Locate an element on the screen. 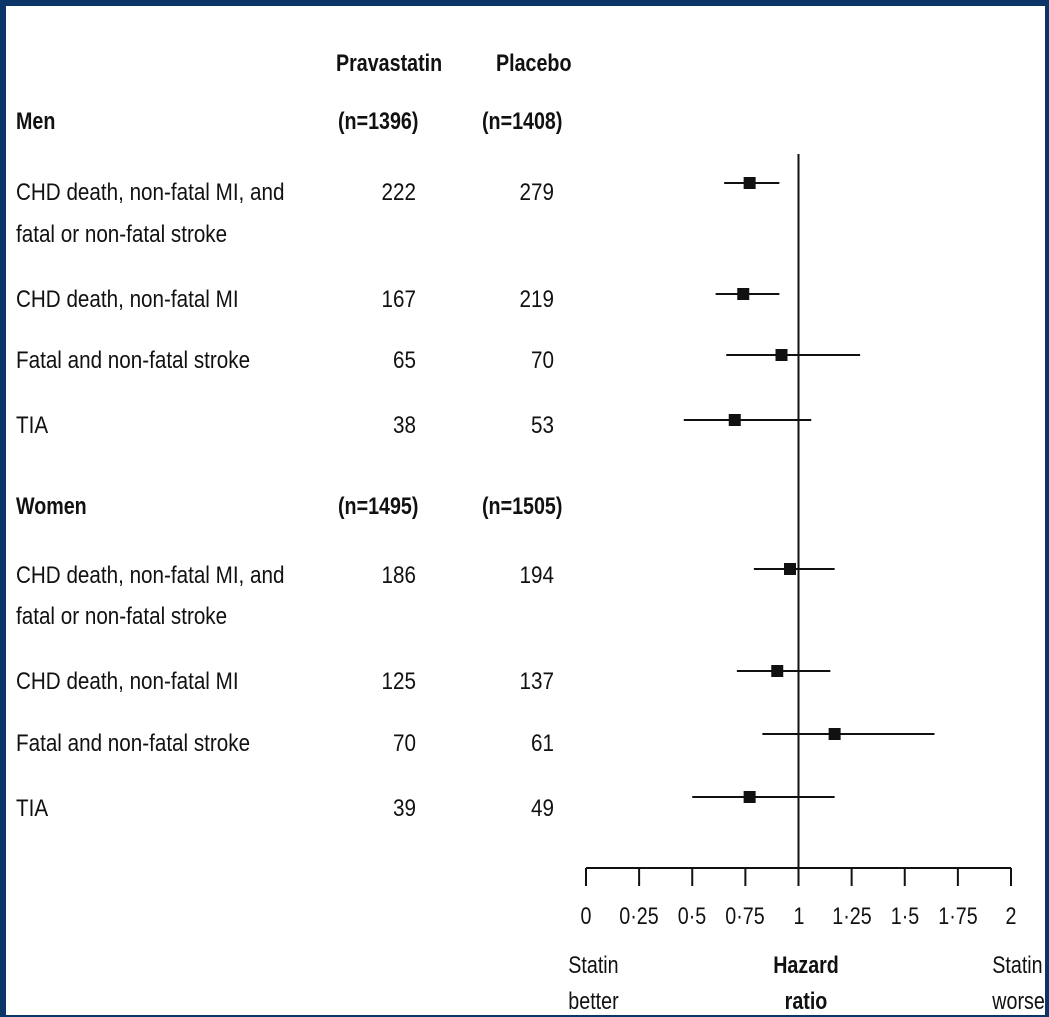 Image resolution: width=1049 pixels, height=1017 pixels. x-tick-label: 0·75 is located at coordinates (745, 916).